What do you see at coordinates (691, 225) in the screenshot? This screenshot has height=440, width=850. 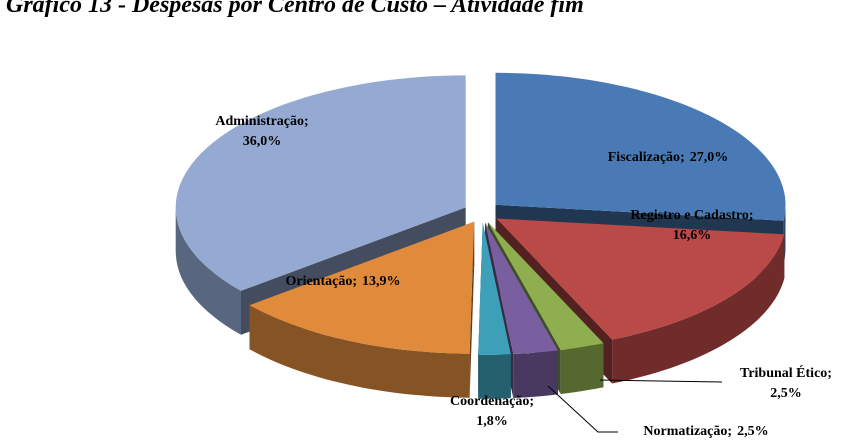 I see `data-label: Registro e Cadastro; 16,6%` at bounding box center [691, 225].